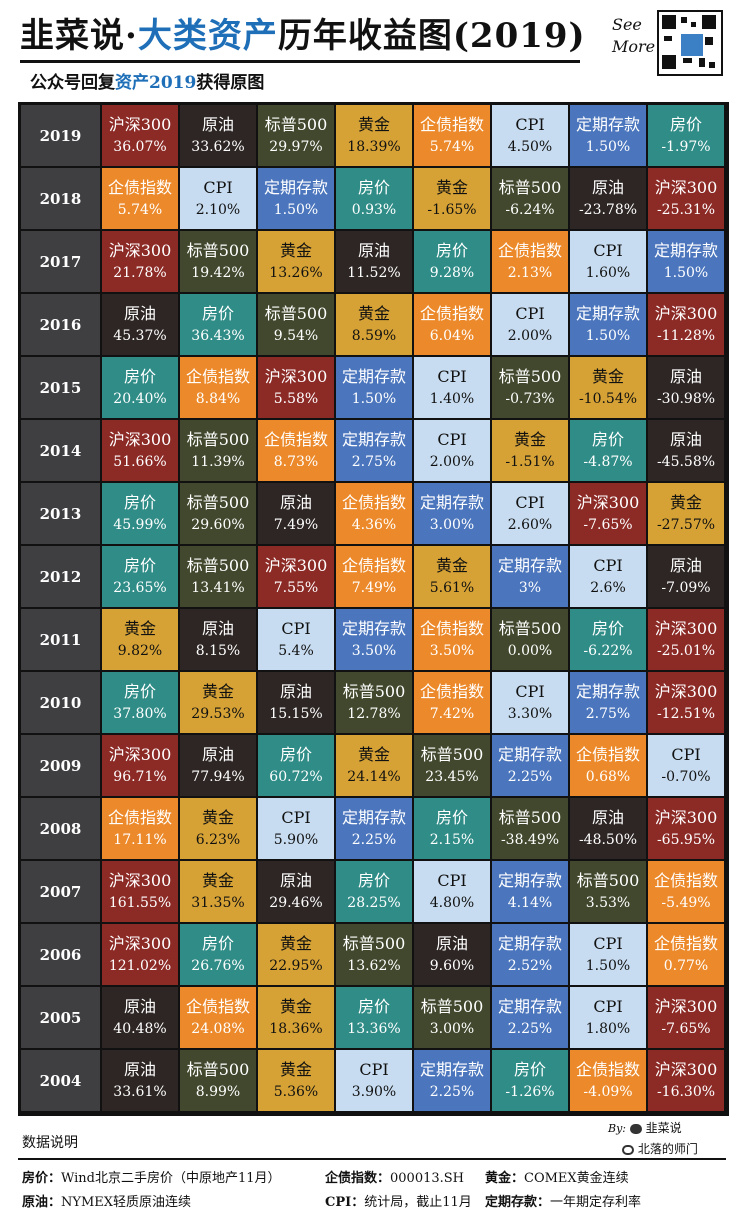 The width and height of the screenshot is (746, 1220). What do you see at coordinates (452, 273) in the screenshot?
I see `asset-return: 9.28%` at bounding box center [452, 273].